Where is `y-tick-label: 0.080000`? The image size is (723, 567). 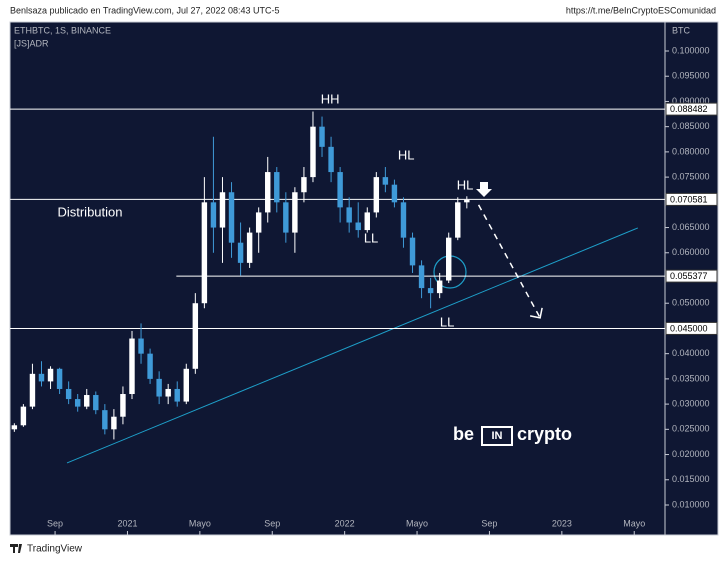 y-tick-label: 0.080000 is located at coordinates (691, 151).